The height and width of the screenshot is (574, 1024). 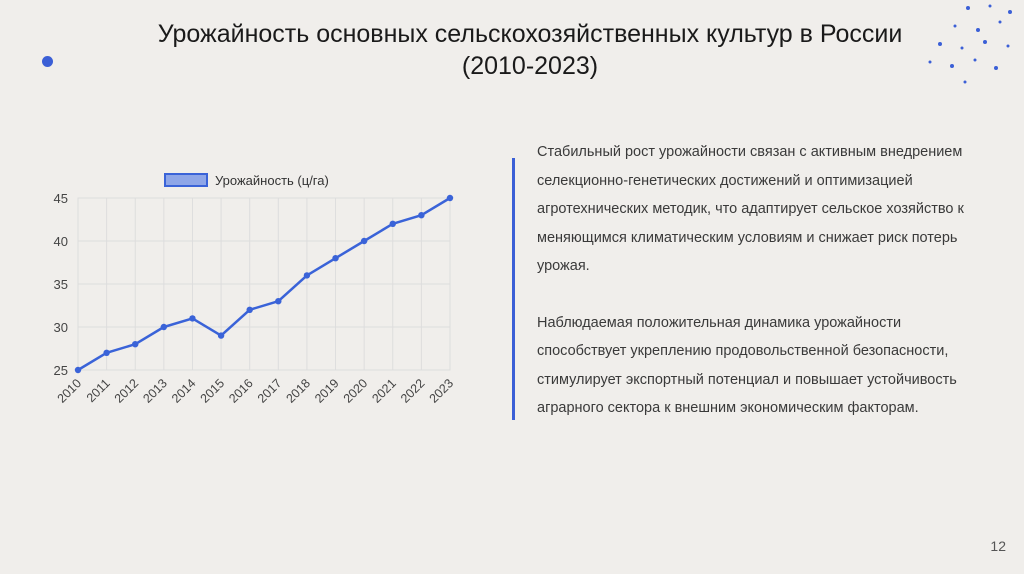 What do you see at coordinates (272, 180) in the screenshot?
I see `legend-label: Урожайность (ц/га)` at bounding box center [272, 180].